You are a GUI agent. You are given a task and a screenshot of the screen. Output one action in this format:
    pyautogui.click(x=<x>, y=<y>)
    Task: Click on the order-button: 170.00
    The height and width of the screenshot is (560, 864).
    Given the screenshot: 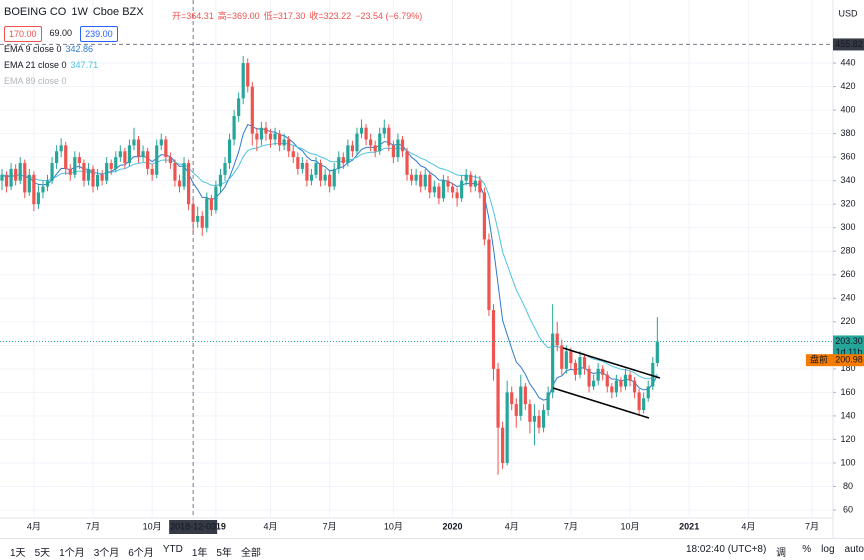 What is the action you would take?
    pyautogui.click(x=23, y=34)
    